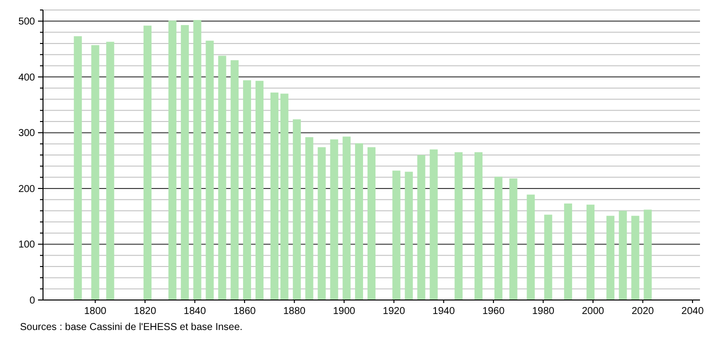  Describe the element at coordinates (27, 78) in the screenshot. I see `y-tick-label: 400` at that location.